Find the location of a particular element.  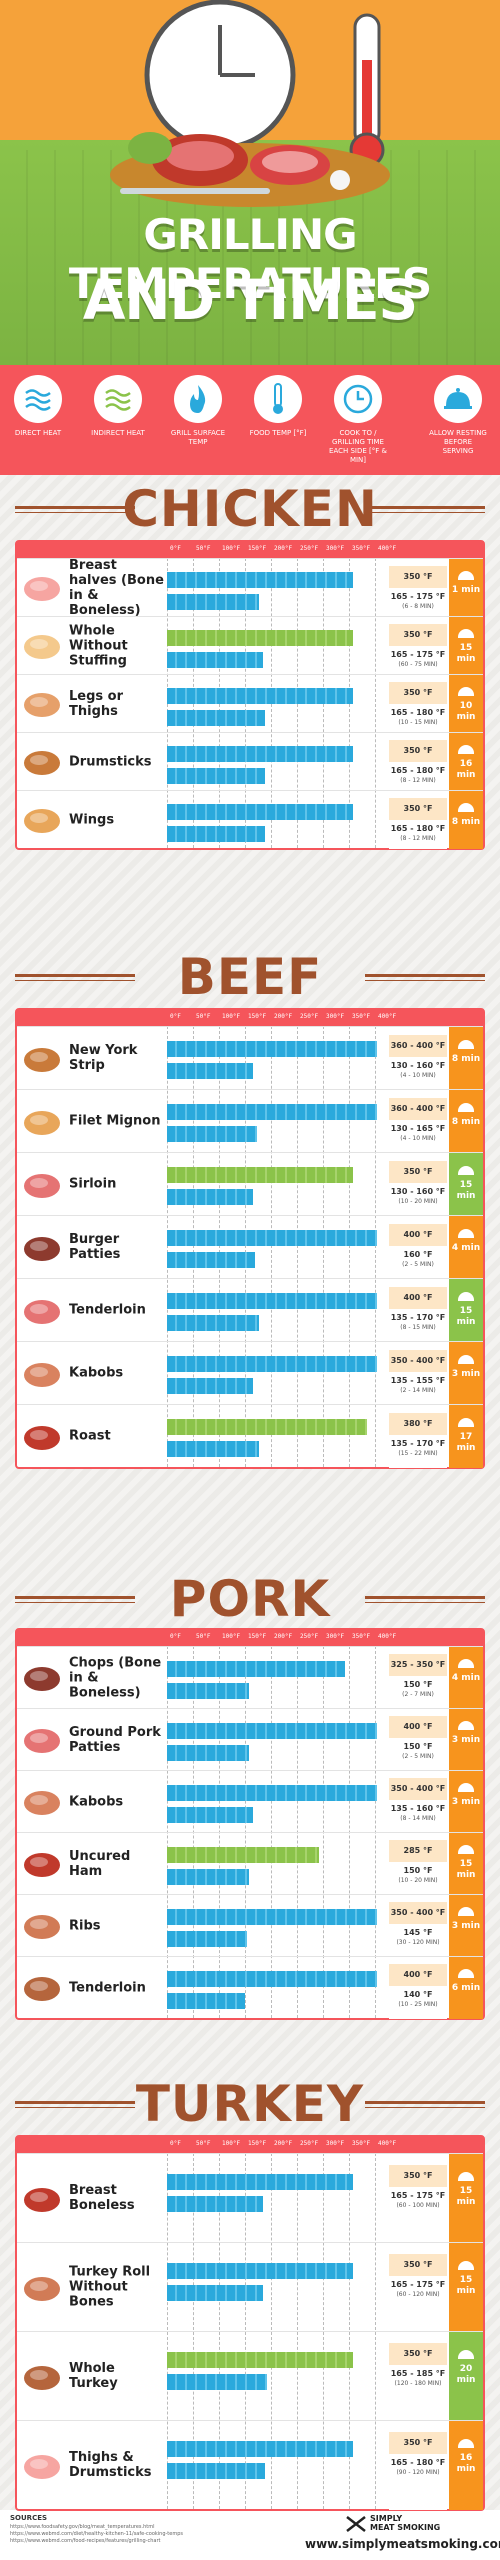

food-temp-text: 160 °F is located at coordinates (418, 1254).